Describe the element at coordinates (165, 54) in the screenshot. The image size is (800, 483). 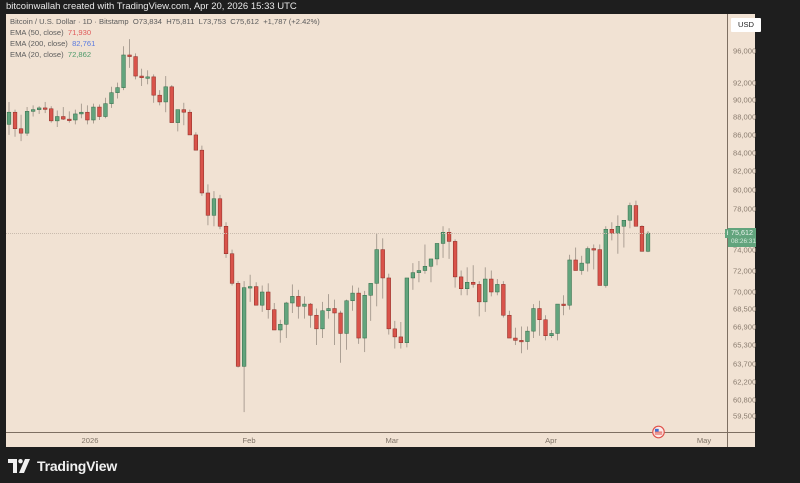
I see `indicator-ema20: EMA (20, close) 72,862` at that location.